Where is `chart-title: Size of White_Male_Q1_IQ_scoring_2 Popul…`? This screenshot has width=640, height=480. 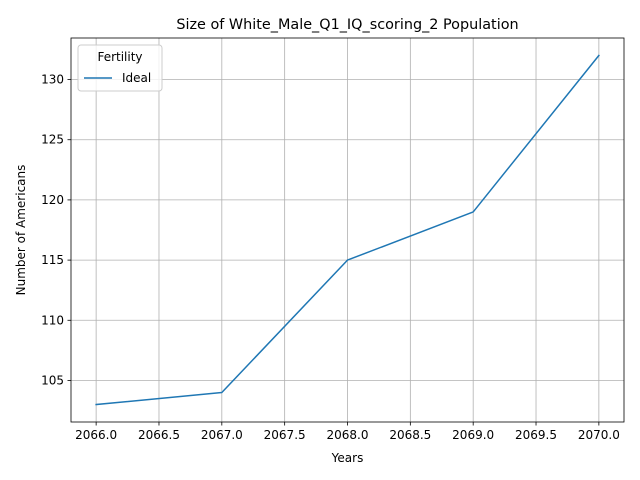
chart-title: Size of White_Male_Q1_IQ_scoring_2 Popul… is located at coordinates (347, 25).